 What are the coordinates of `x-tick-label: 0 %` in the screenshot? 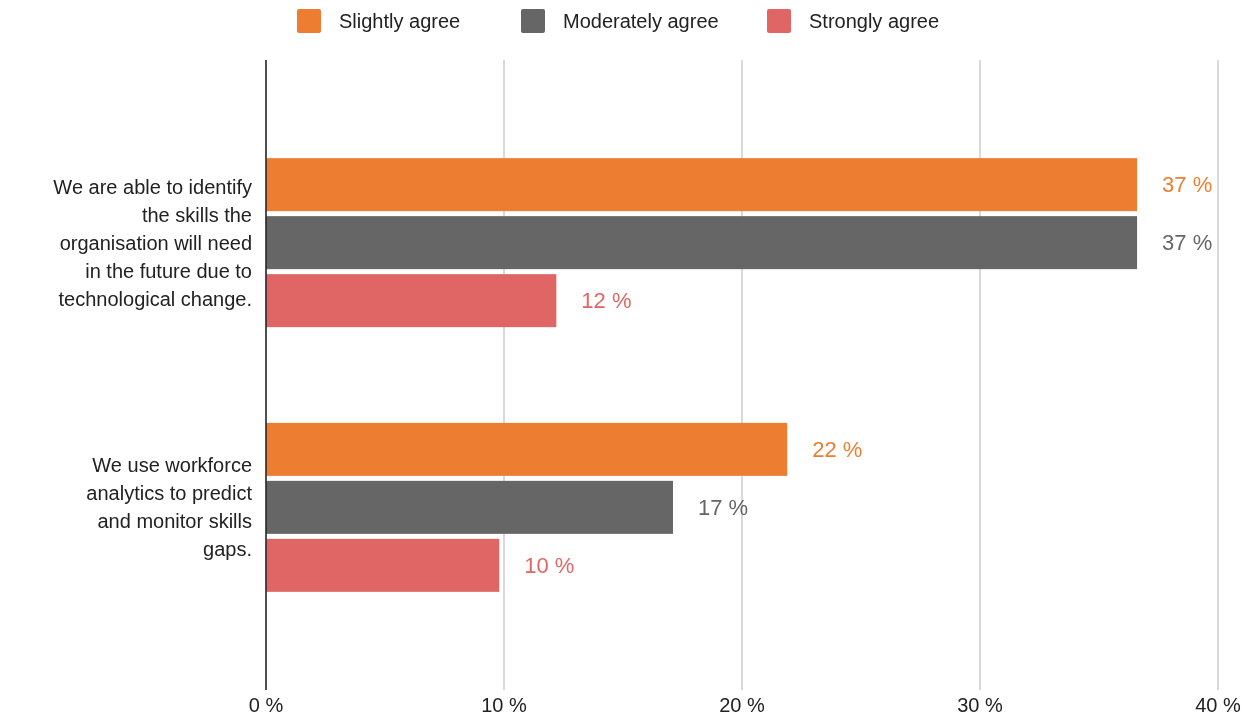 It's located at (266, 705).